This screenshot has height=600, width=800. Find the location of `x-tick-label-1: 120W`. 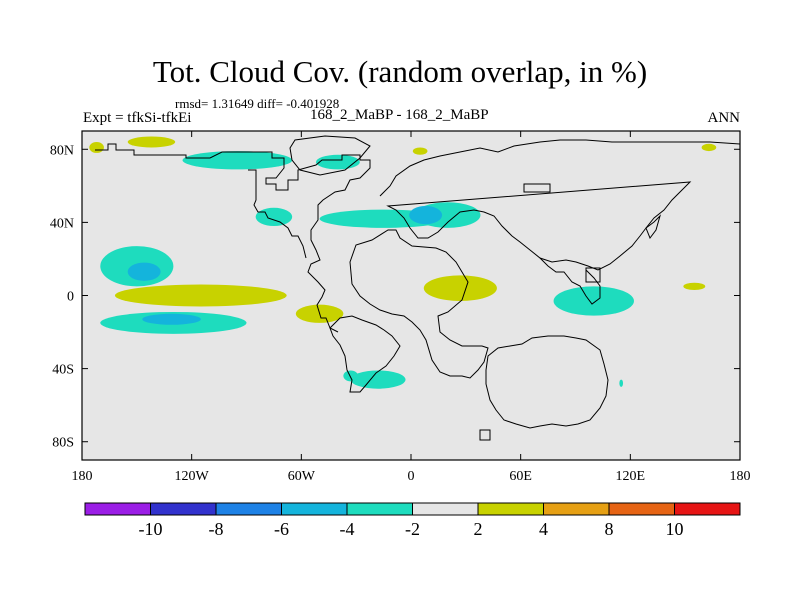

x-tick-label-1: 120W is located at coordinates (192, 476).